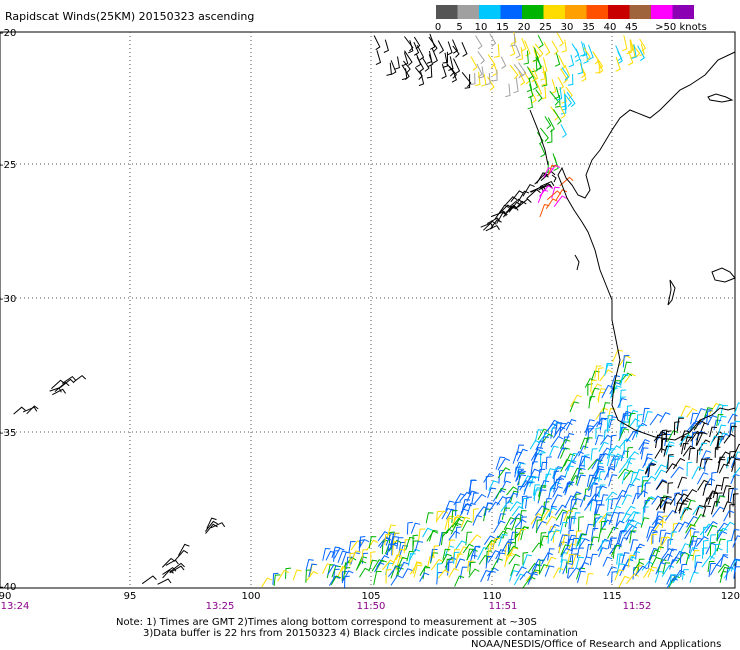 The width and height of the screenshot is (740, 650). What do you see at coordinates (220, 606) in the screenshot?
I see `swath-time-label: 13:25` at bounding box center [220, 606].